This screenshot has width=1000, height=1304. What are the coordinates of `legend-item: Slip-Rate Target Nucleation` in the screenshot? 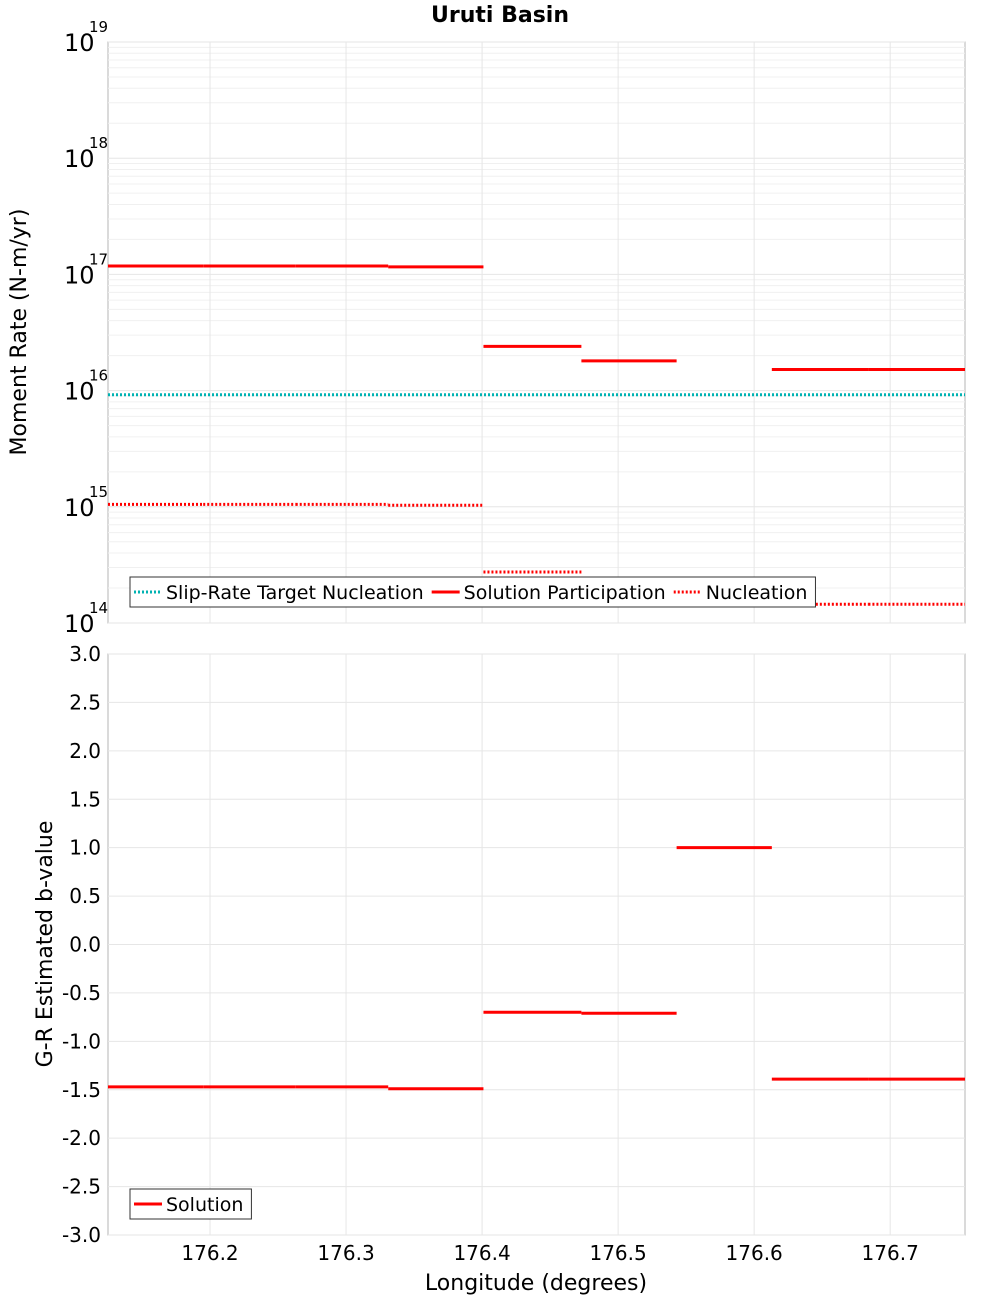 It's located at (279, 593).